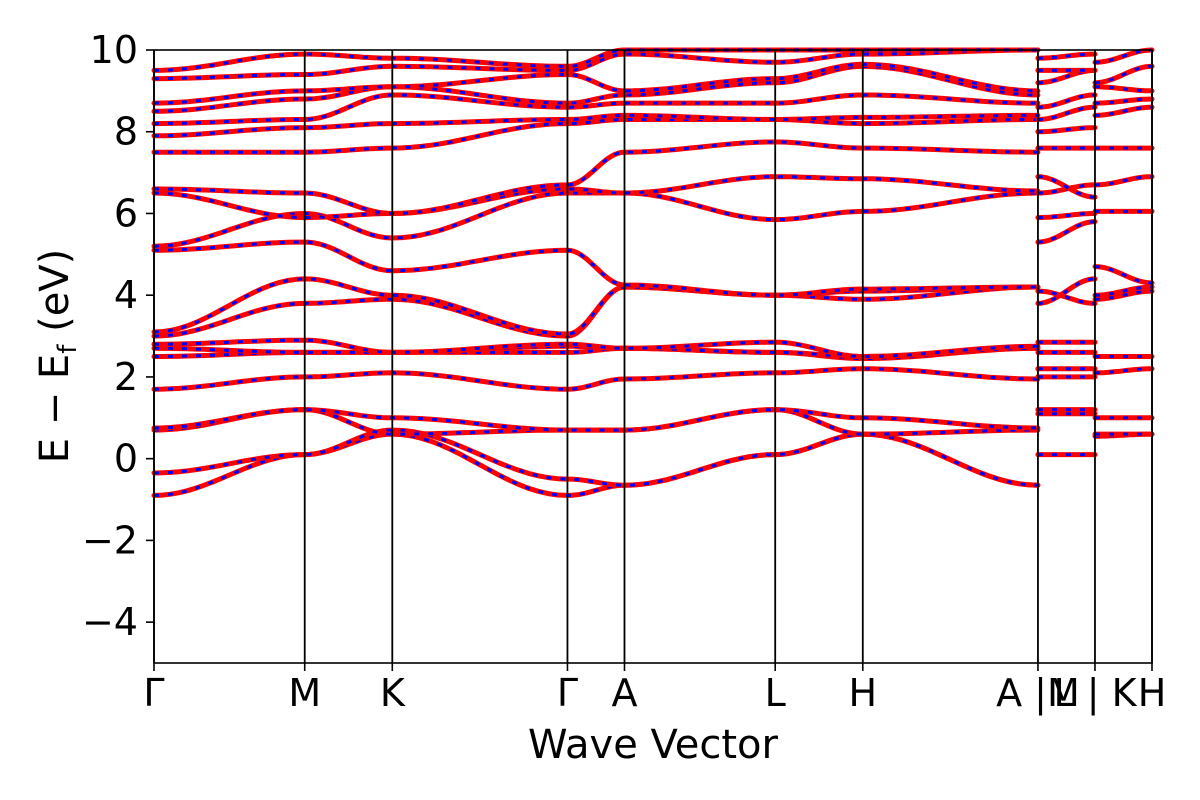  Describe the element at coordinates (567, 693) in the screenshot. I see `x-tick-label-3: Γ` at that location.